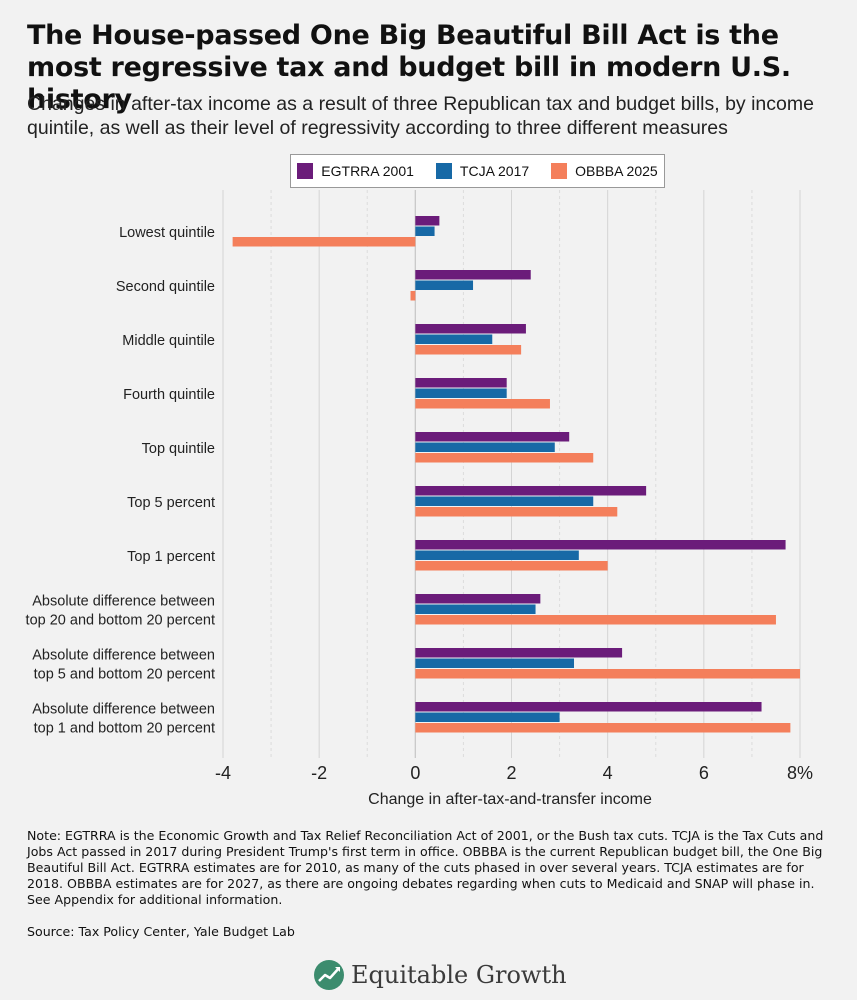 This screenshot has height=1000, width=857. I want to click on category-label: top 1 and bottom 20 percent, so click(124, 728).